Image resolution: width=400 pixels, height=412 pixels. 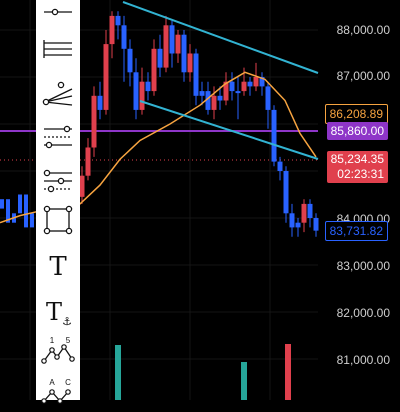 I want to click on fib-retracement-tool, so click(x=58, y=137).